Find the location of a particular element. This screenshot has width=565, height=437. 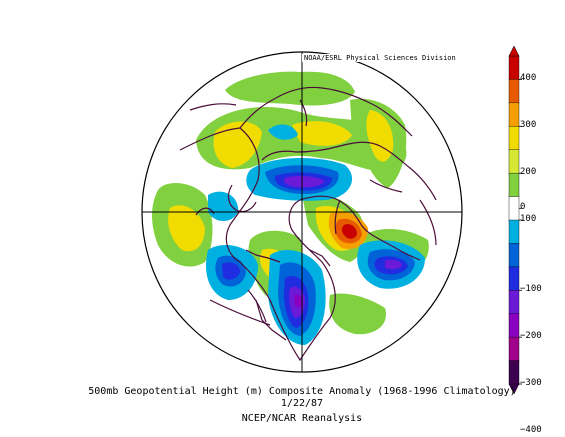

colorbar-tick-label: 100 is located at coordinates (528, 219).